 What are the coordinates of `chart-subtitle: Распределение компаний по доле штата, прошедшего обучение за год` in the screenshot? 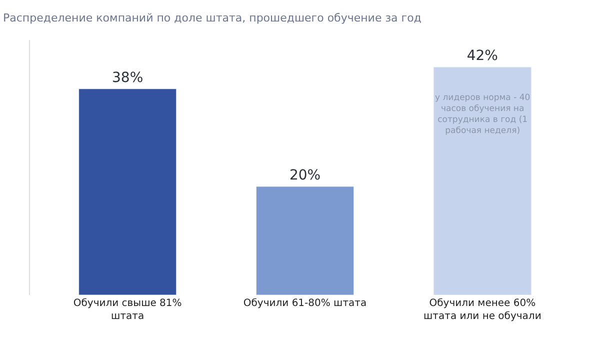 It's located at (212, 17).